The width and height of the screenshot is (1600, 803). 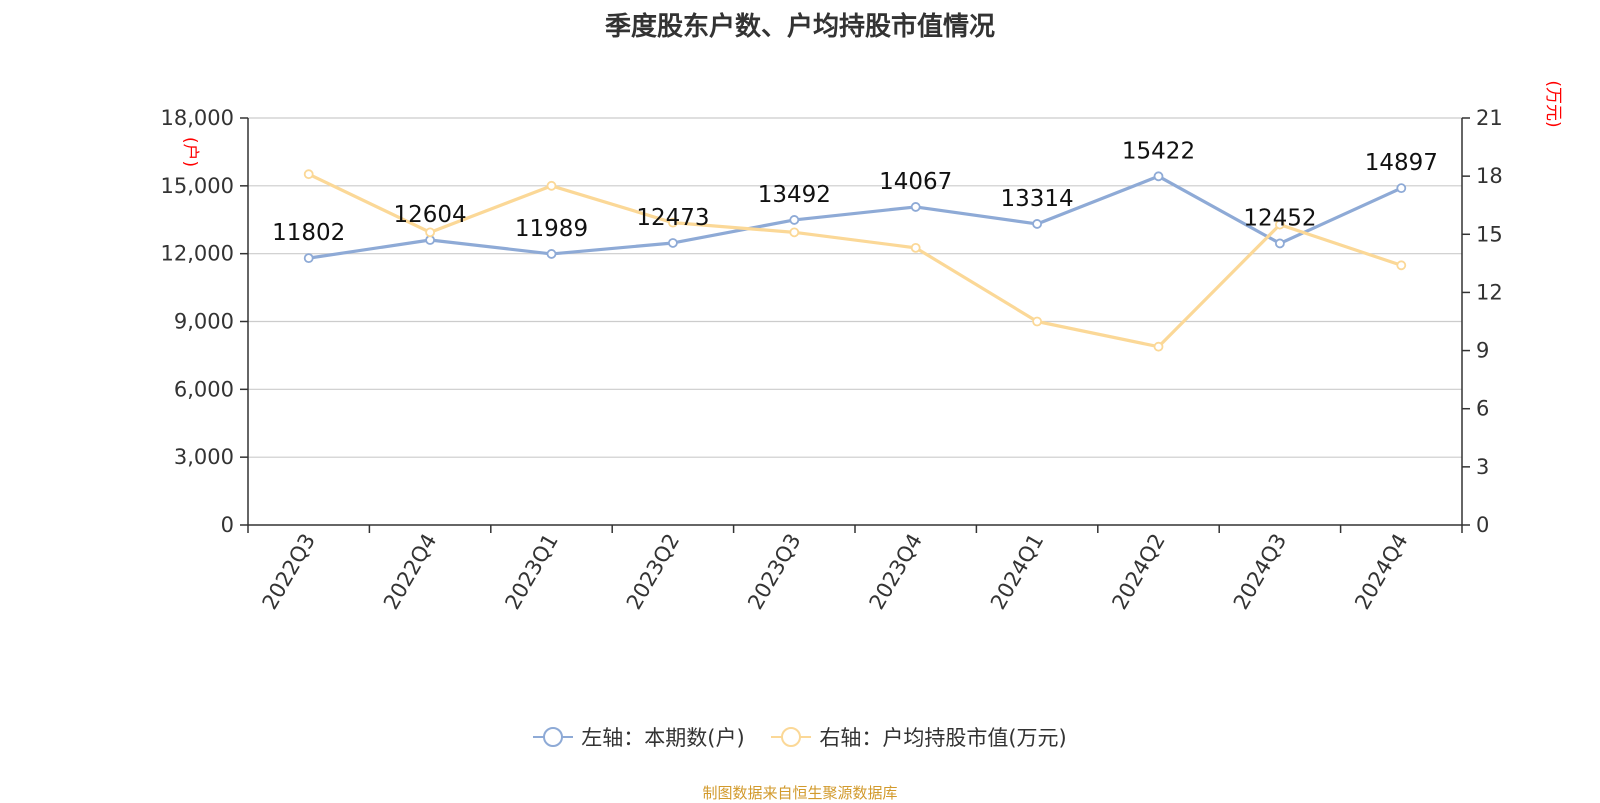 What do you see at coordinates (1489, 118) in the screenshot?
I see `y-right-tick-label: 21` at bounding box center [1489, 118].